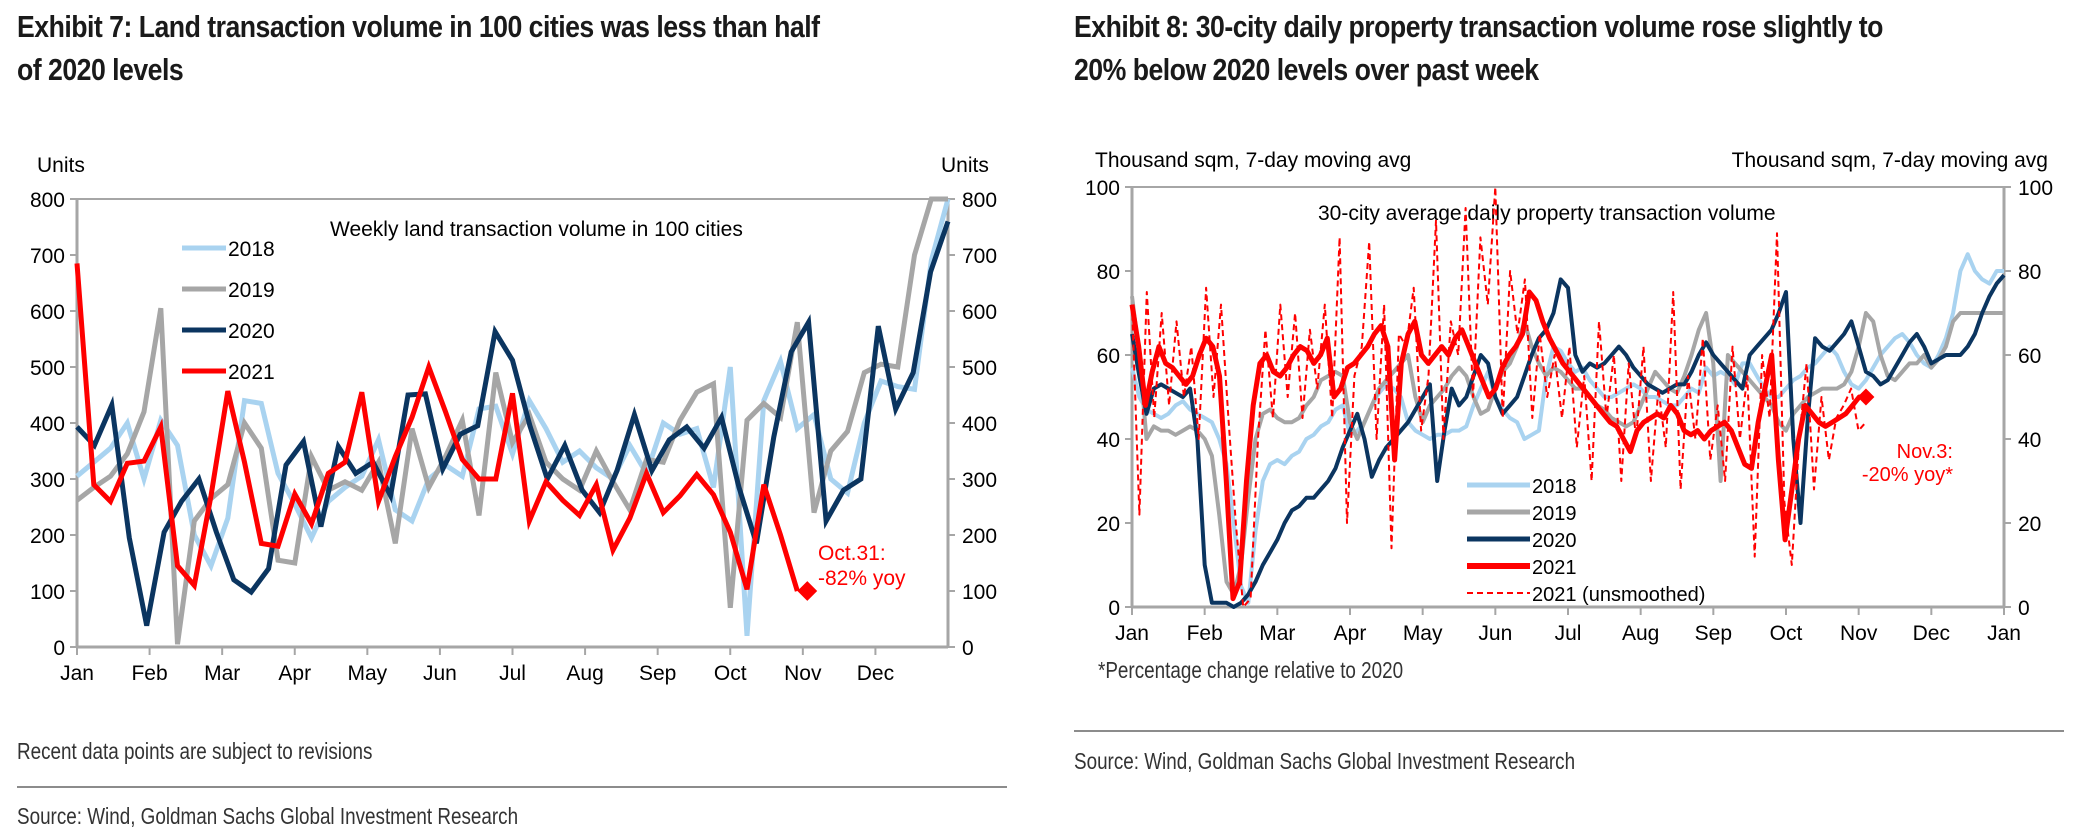 The width and height of the screenshot is (2073, 836). I want to click on left-y-tick-label: 500, so click(47, 368).